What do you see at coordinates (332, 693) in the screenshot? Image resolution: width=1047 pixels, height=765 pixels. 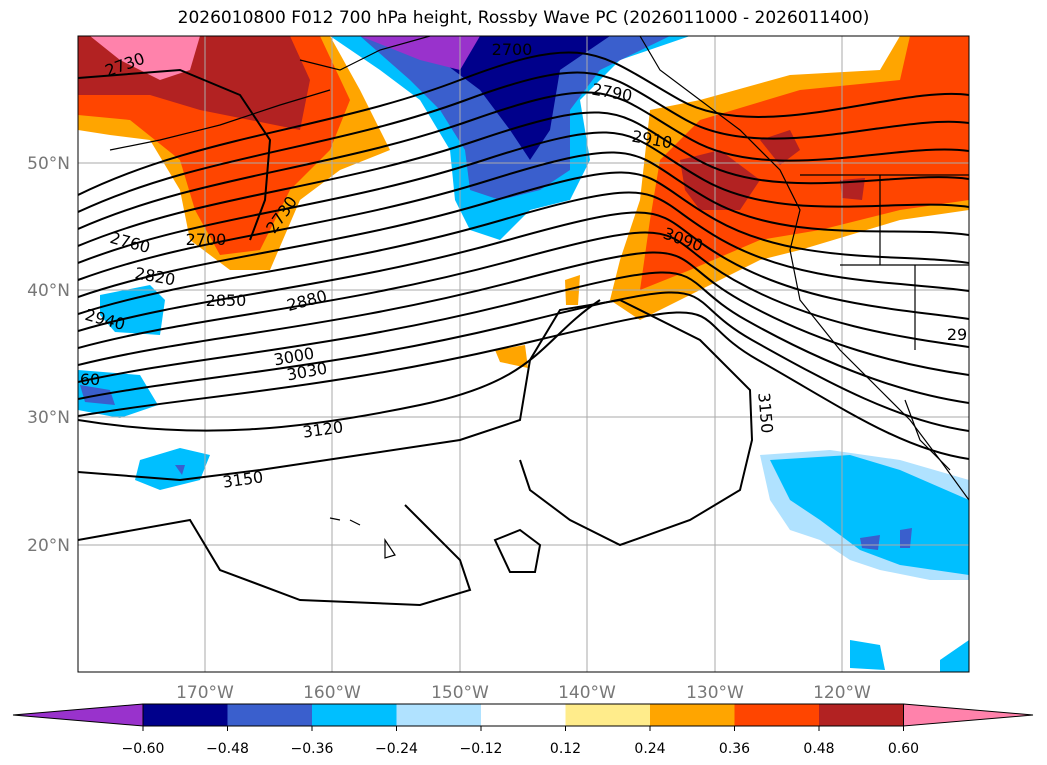 I see `lon-tick: 160°W` at bounding box center [332, 693].